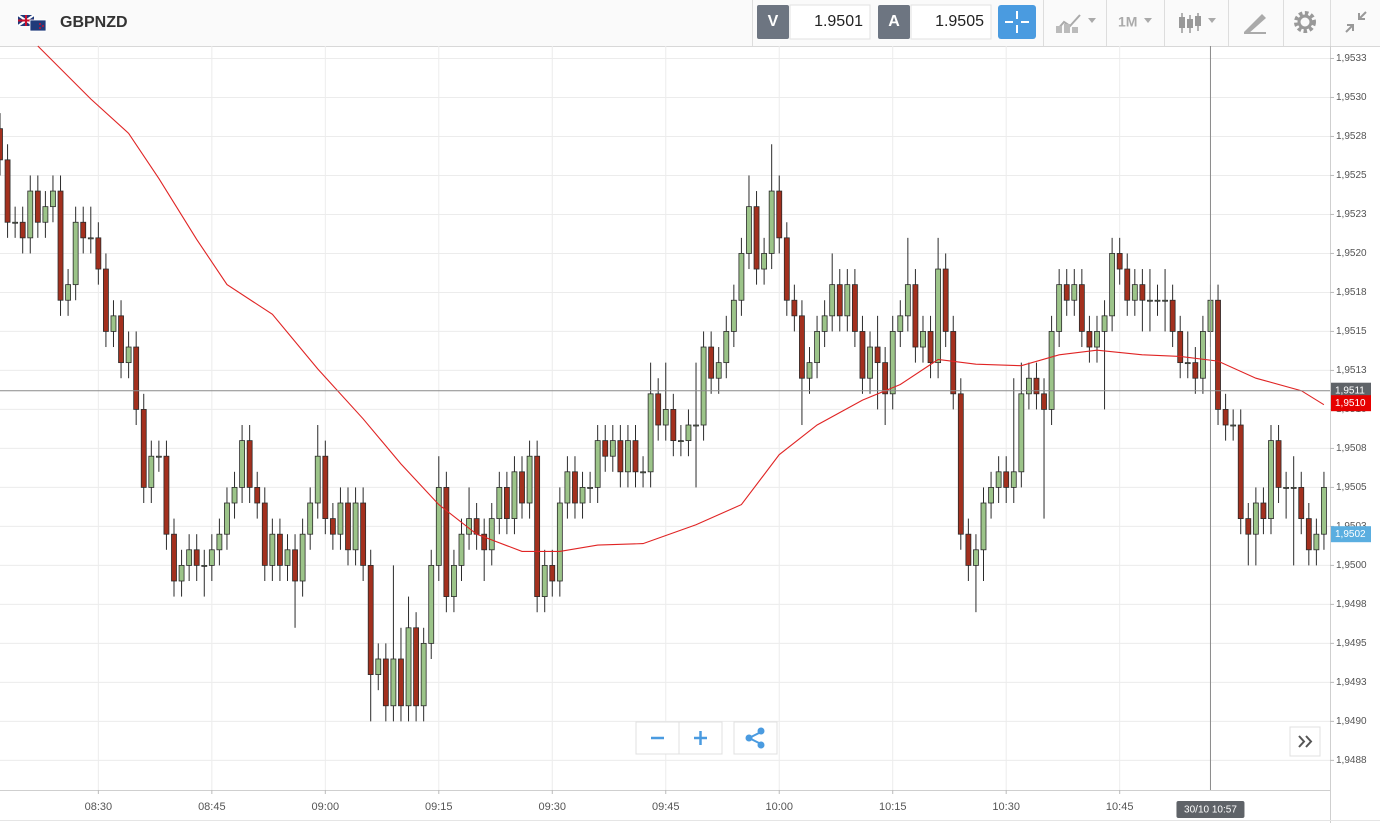  I want to click on ask-badge, so click(894, 22).